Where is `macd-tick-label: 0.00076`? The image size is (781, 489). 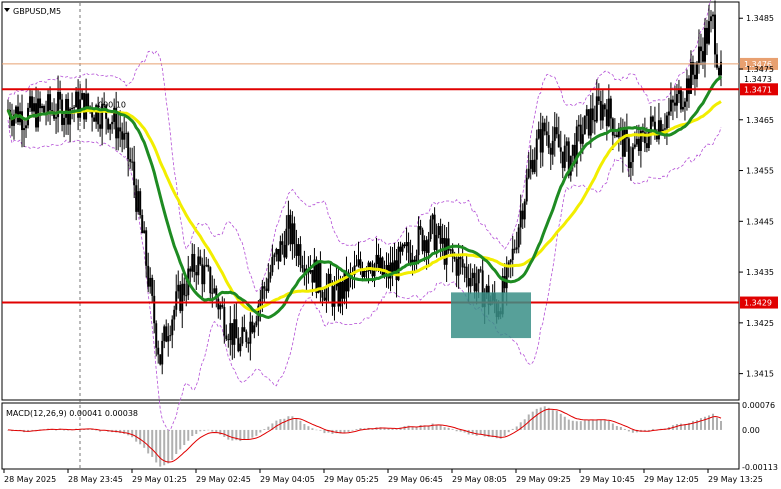 macd-tick-label: 0.00076 is located at coordinates (758, 405).